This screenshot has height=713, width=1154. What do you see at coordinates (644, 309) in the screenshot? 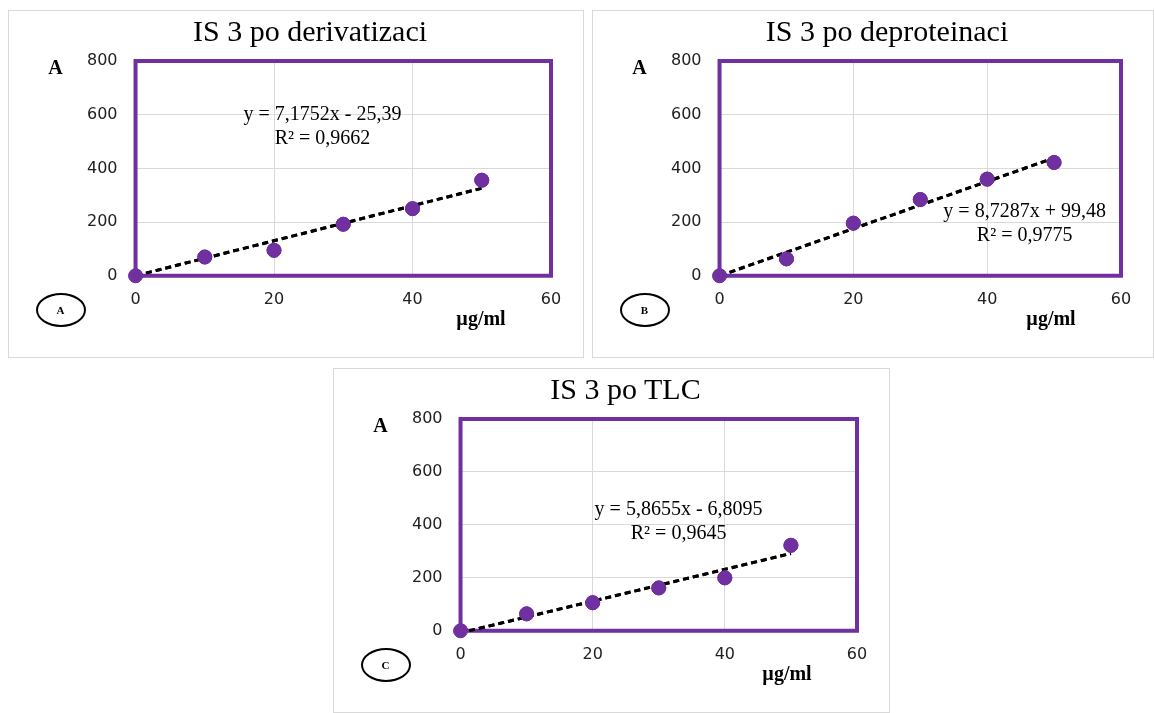
I see `text: B` at bounding box center [644, 309].